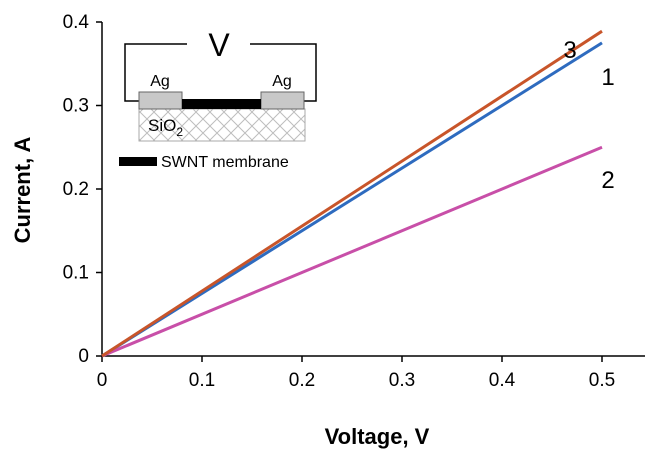 The width and height of the screenshot is (648, 449). What do you see at coordinates (76, 106) in the screenshot?
I see `y-tick-label: 0.3` at bounding box center [76, 106].